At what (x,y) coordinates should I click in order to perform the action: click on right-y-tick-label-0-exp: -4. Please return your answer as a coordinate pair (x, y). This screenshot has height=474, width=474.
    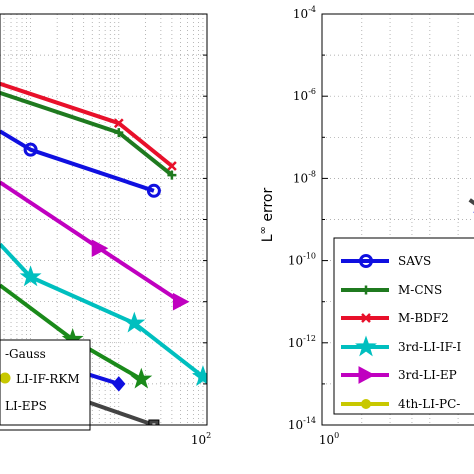
    Looking at the image, I should click on (312, 9).